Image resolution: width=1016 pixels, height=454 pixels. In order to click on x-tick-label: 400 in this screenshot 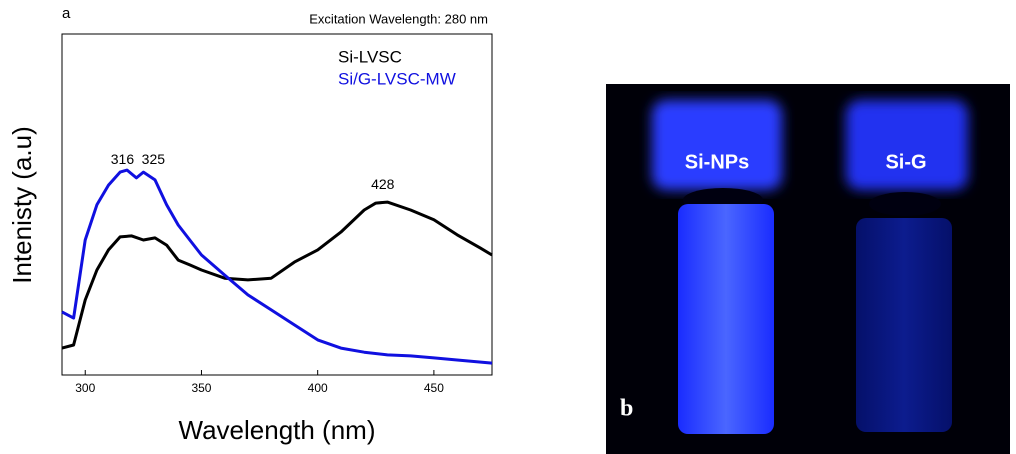, I will do `click(318, 388)`.